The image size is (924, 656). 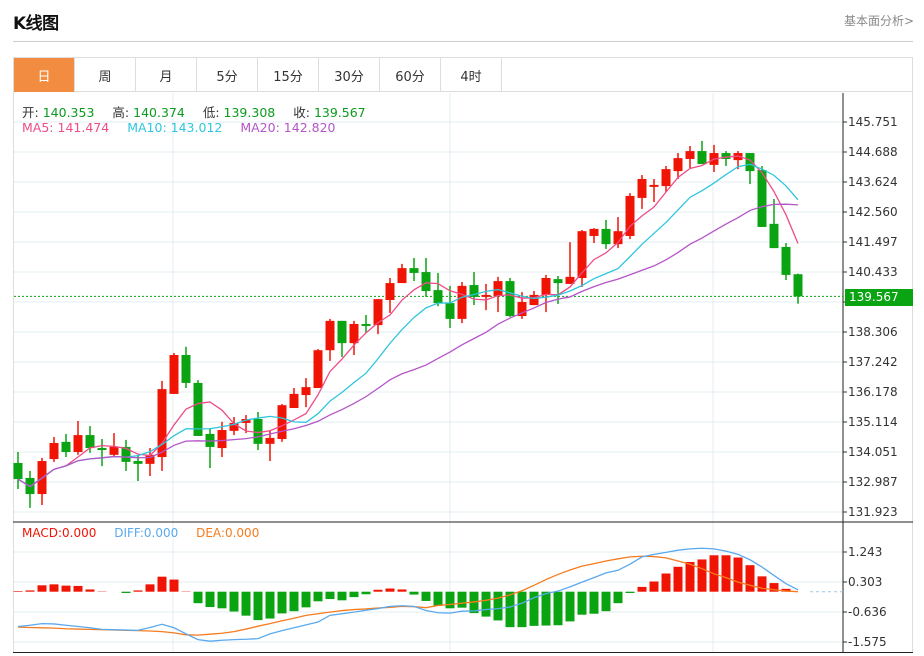 I want to click on macd-value: 0.000, so click(x=79, y=533).